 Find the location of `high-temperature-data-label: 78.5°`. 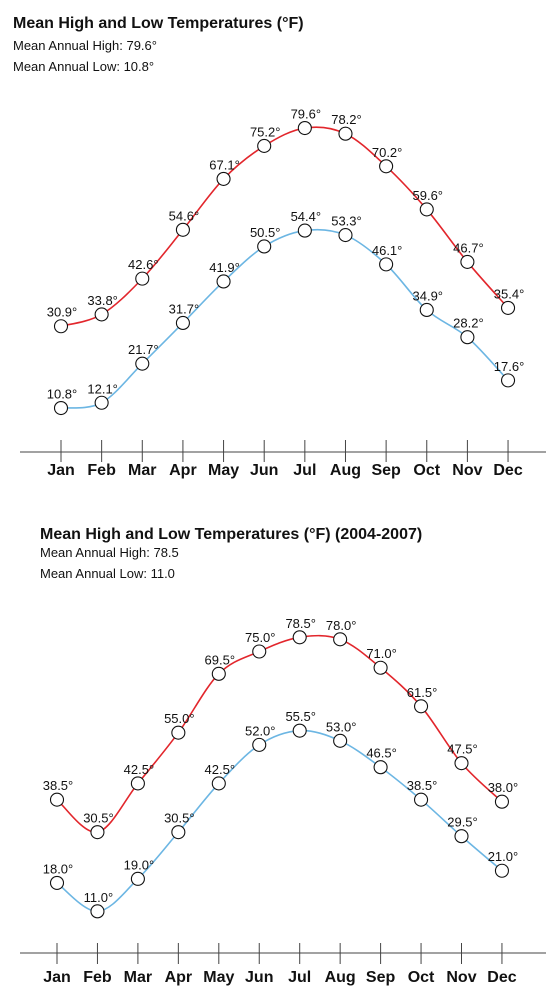

high-temperature-data-label: 78.5° is located at coordinates (300, 623).